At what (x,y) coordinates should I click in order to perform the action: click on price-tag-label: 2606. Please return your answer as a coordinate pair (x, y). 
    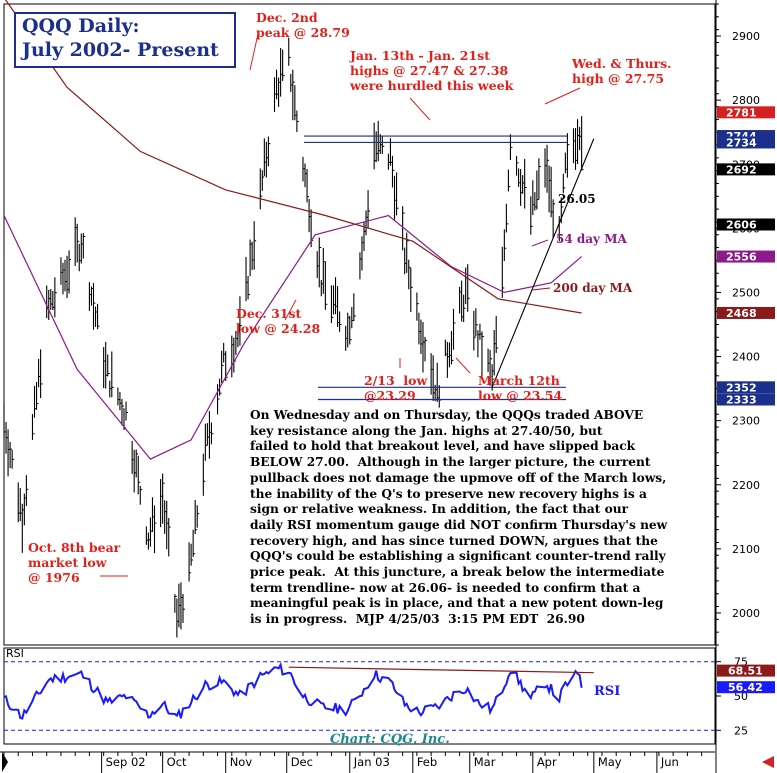
    Looking at the image, I should click on (741, 225).